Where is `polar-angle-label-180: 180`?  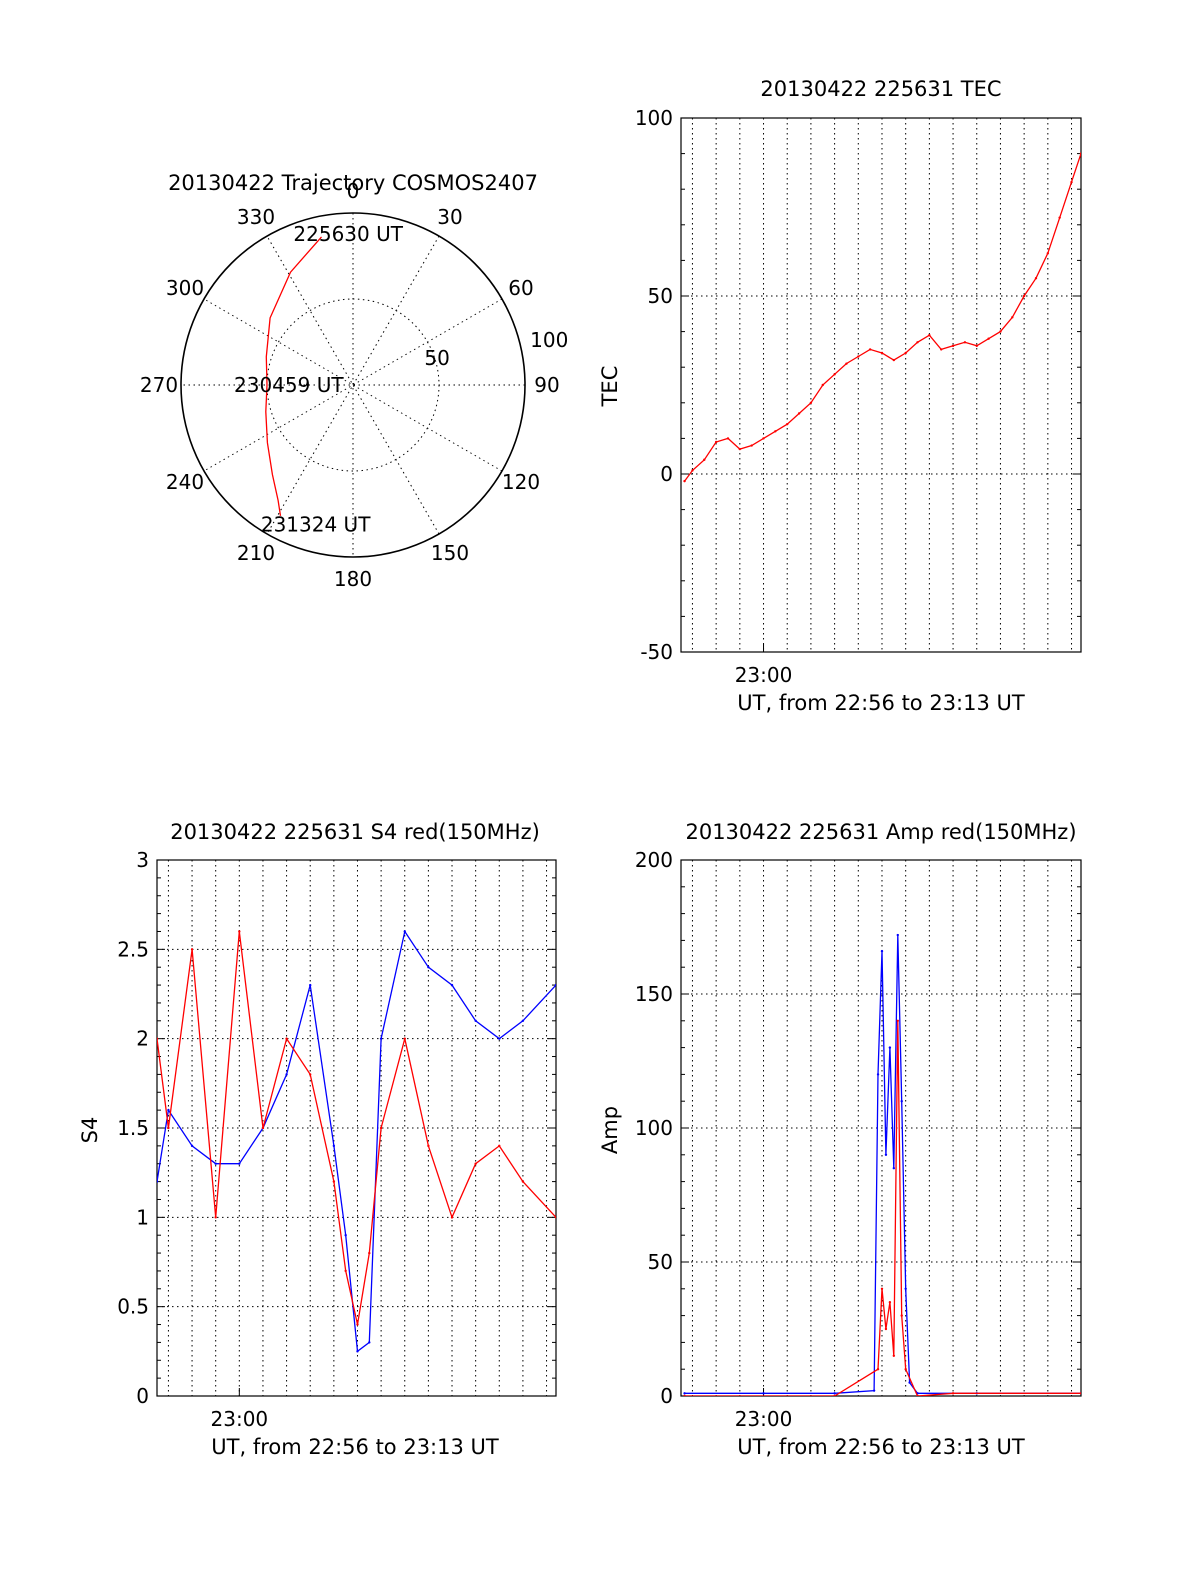
polar-angle-label-180: 180 is located at coordinates (353, 579).